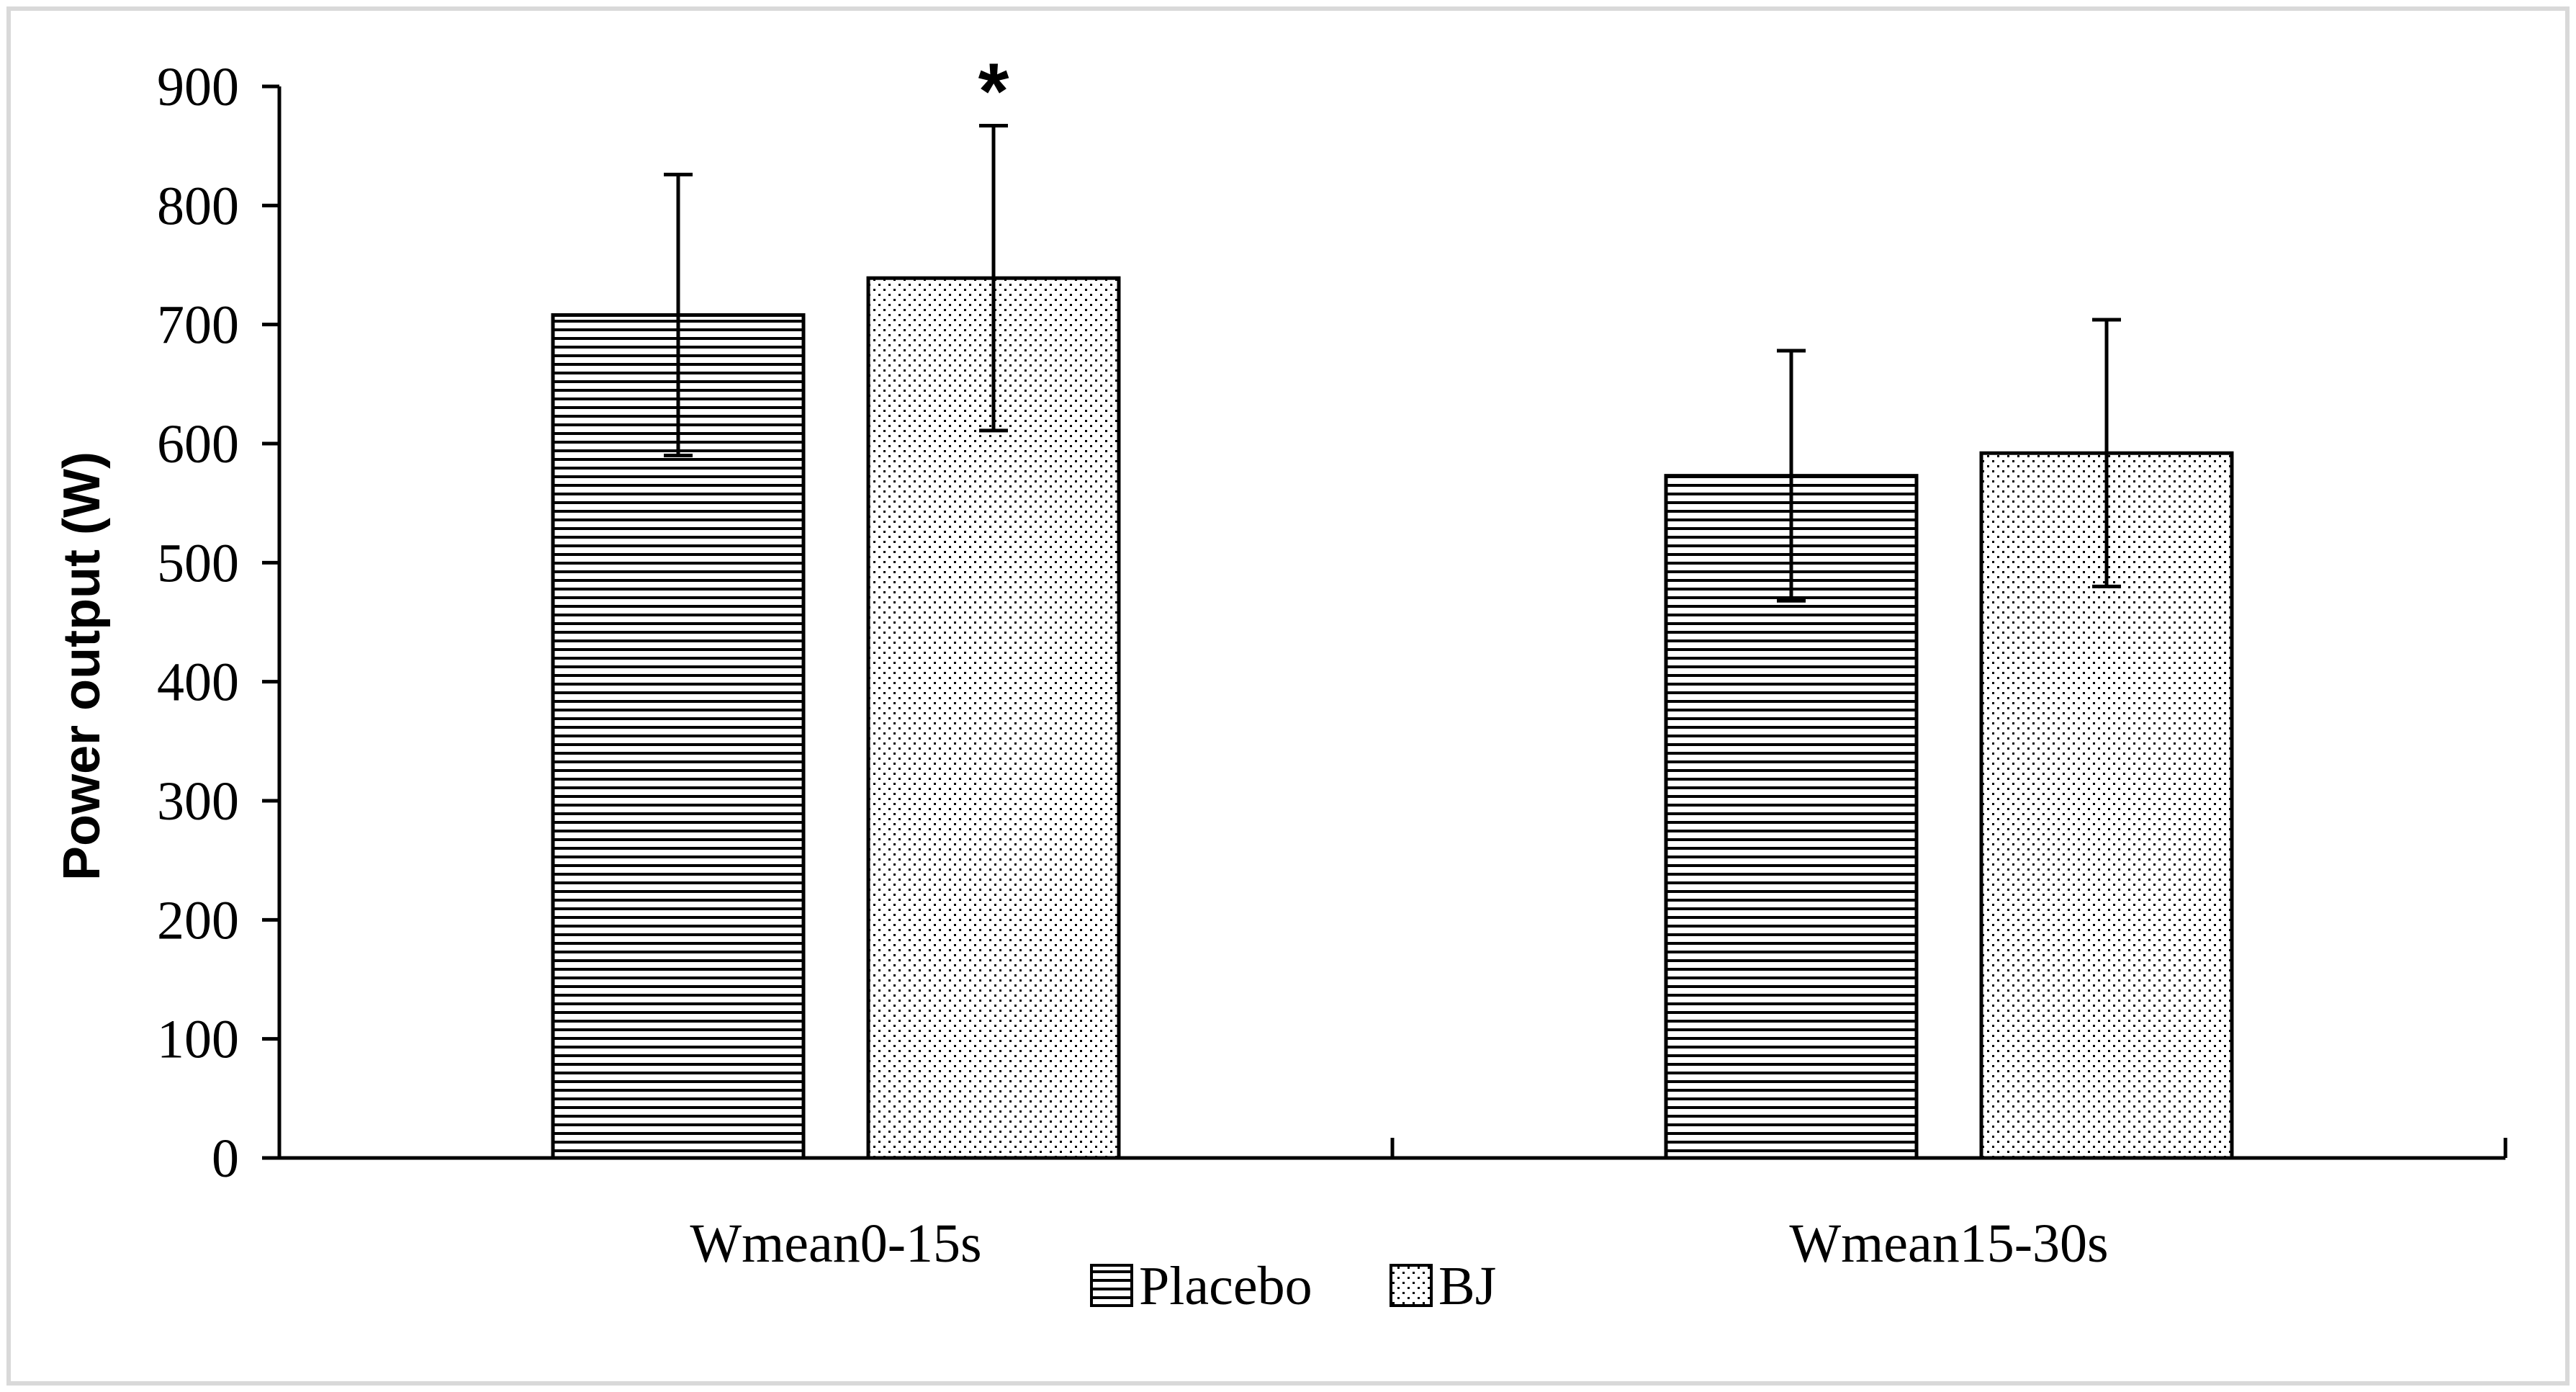 The height and width of the screenshot is (1392, 2576). What do you see at coordinates (1111, 1285) in the screenshot?
I see `legend-swatch-placebo` at bounding box center [1111, 1285].